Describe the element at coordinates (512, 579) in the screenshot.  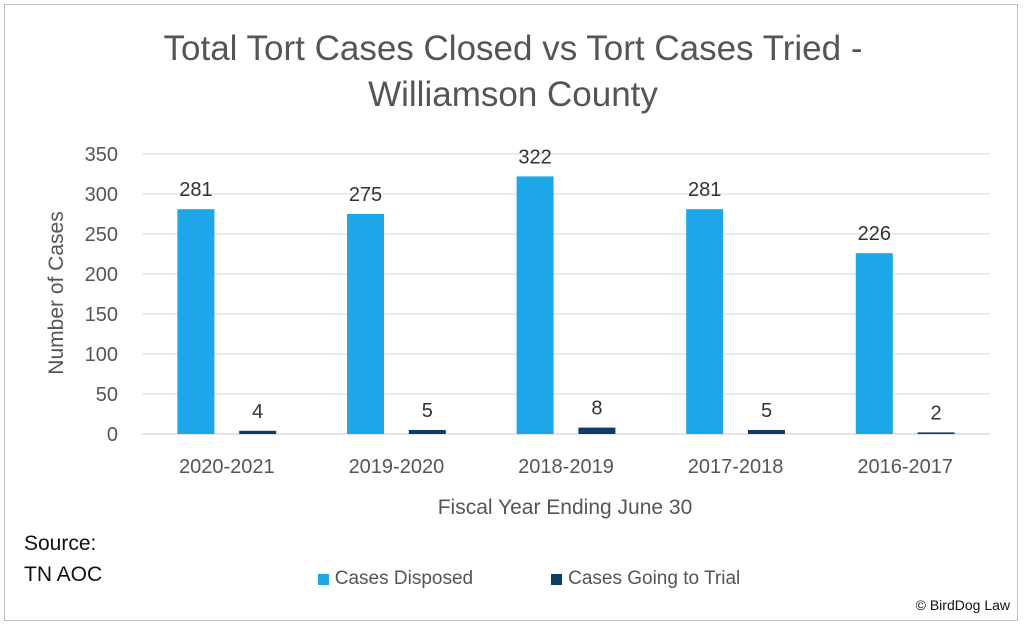
I see `legend: Cases Disposed Cases Going to Trial` at that location.